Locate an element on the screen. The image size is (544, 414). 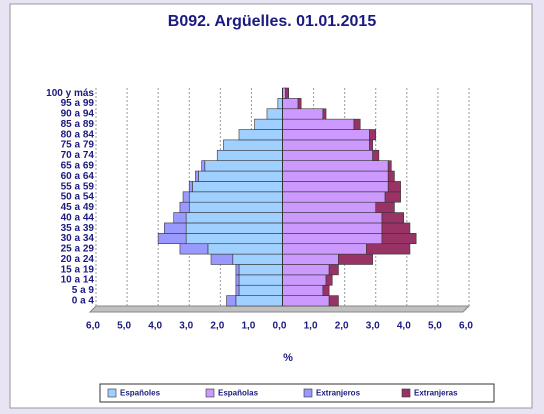
y-tick-label: 30 a 34 is located at coordinates (78, 238).